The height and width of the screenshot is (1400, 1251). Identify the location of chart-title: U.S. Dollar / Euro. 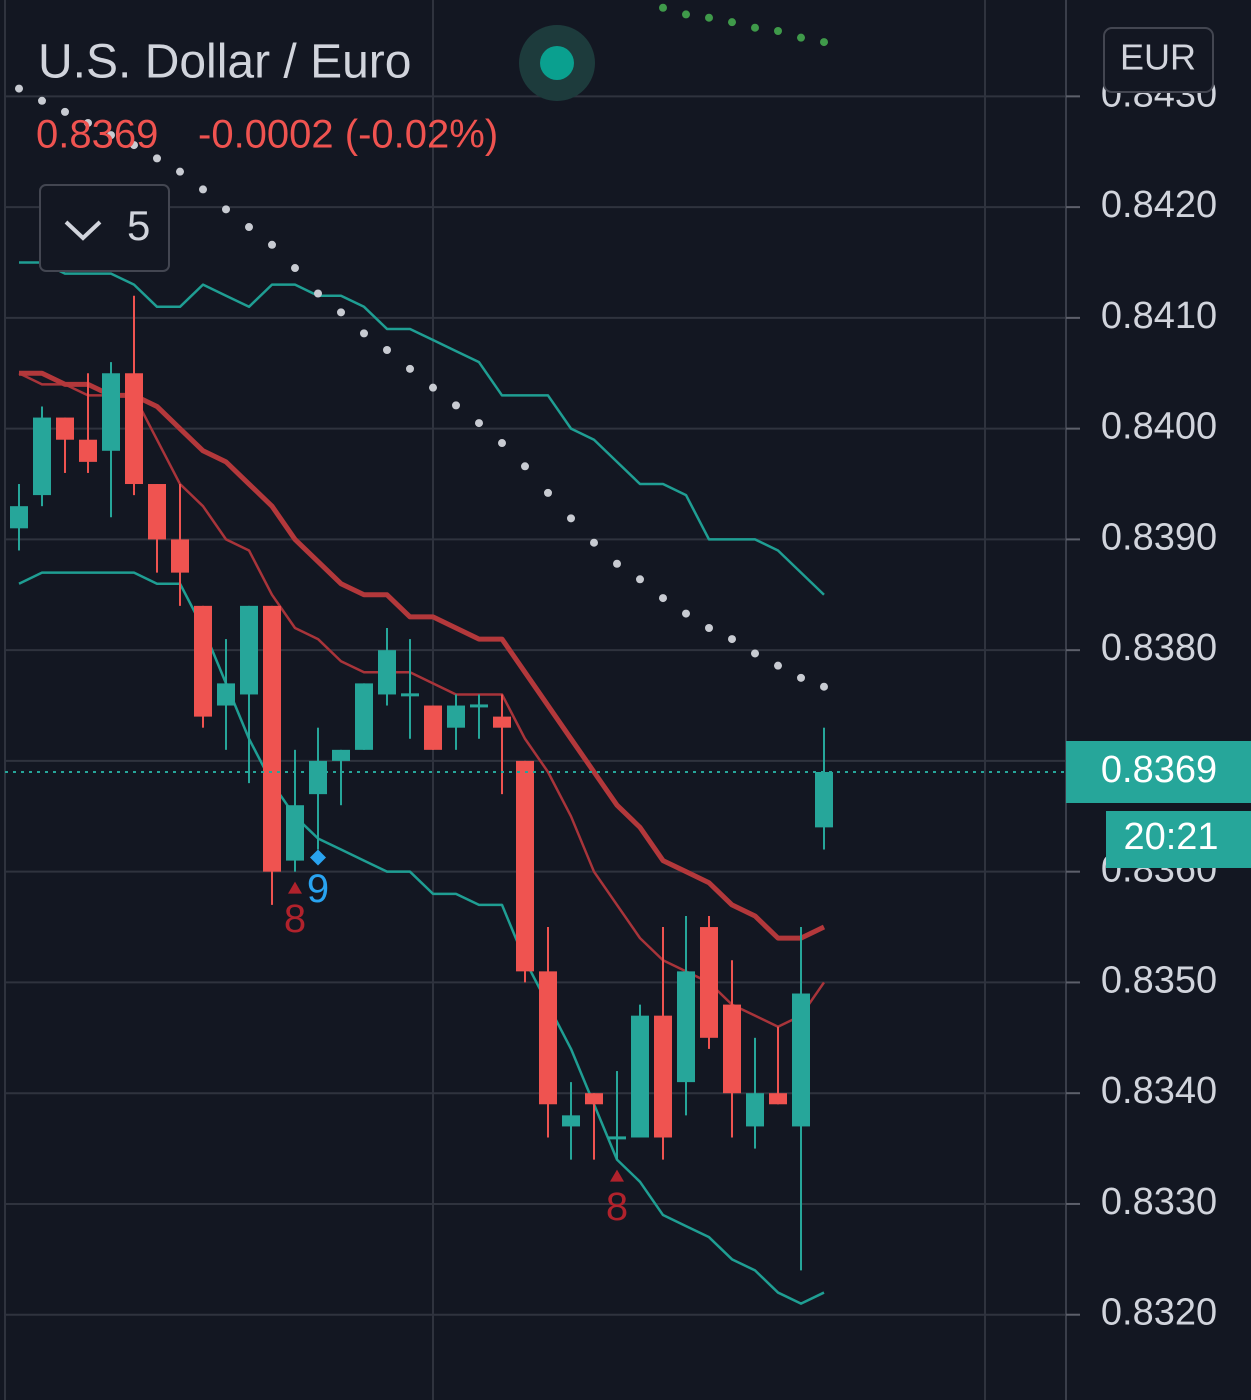
(224, 62).